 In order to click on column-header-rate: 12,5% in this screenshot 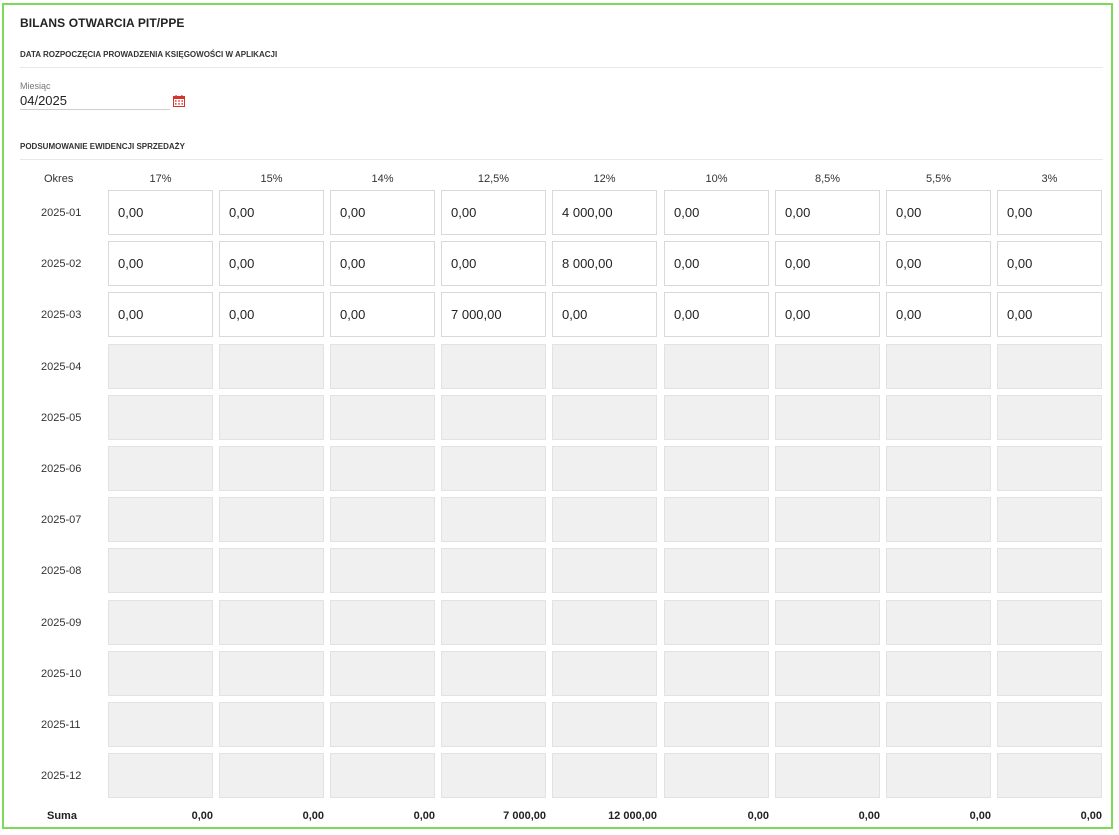, I will do `click(493, 179)`.